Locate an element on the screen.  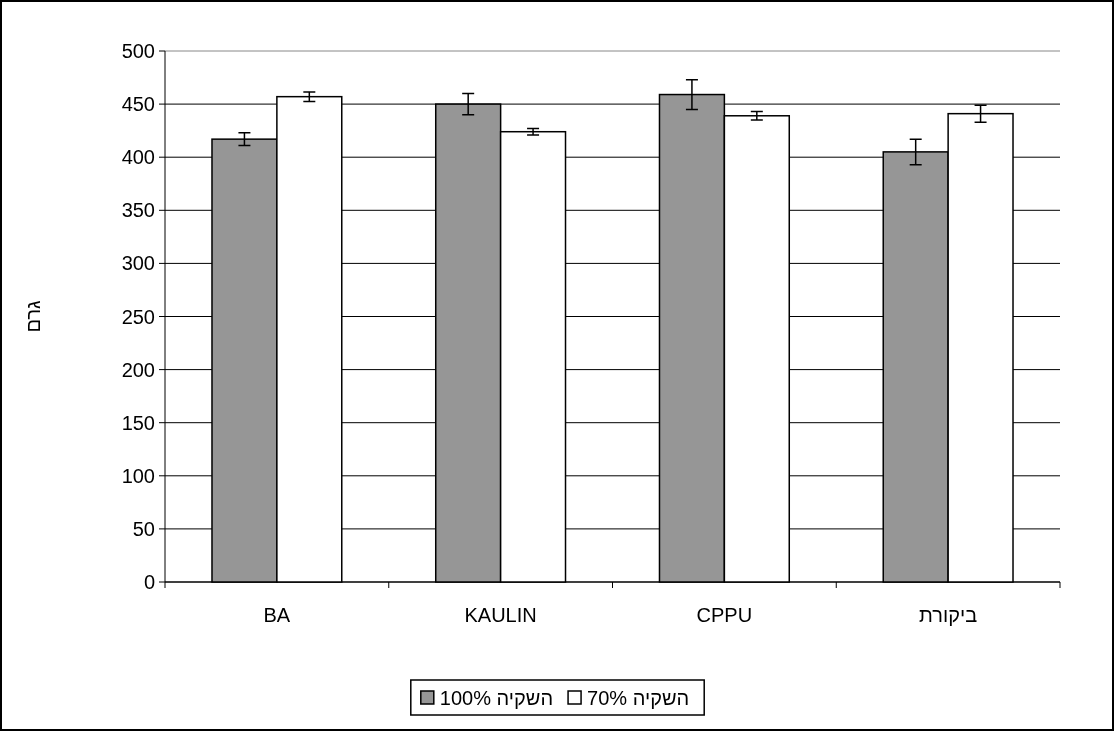
y-tick-label: 100 is located at coordinates (138, 475).